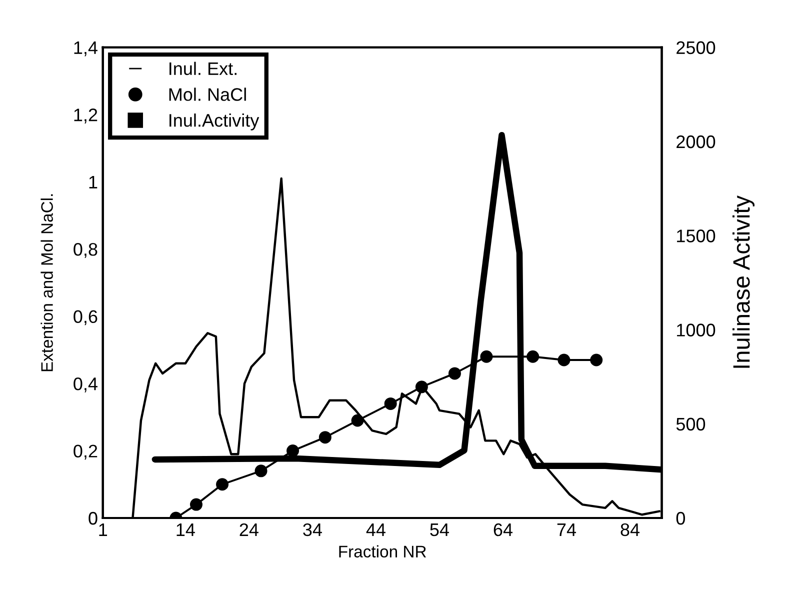  Describe the element at coordinates (103, 530) in the screenshot. I see `x-tick-label: 1` at that location.